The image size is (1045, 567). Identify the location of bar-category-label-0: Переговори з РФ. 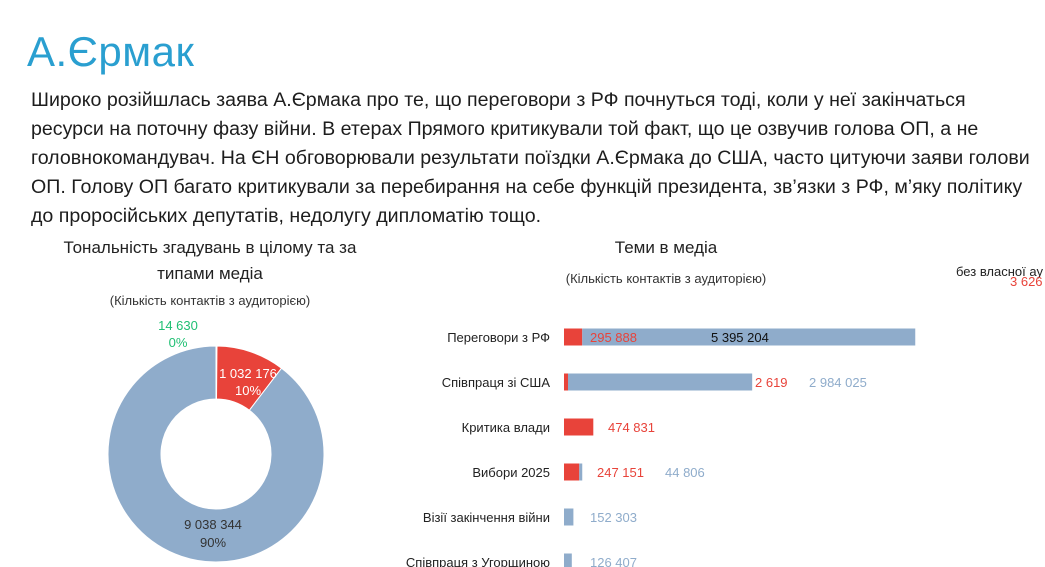
(498, 337).